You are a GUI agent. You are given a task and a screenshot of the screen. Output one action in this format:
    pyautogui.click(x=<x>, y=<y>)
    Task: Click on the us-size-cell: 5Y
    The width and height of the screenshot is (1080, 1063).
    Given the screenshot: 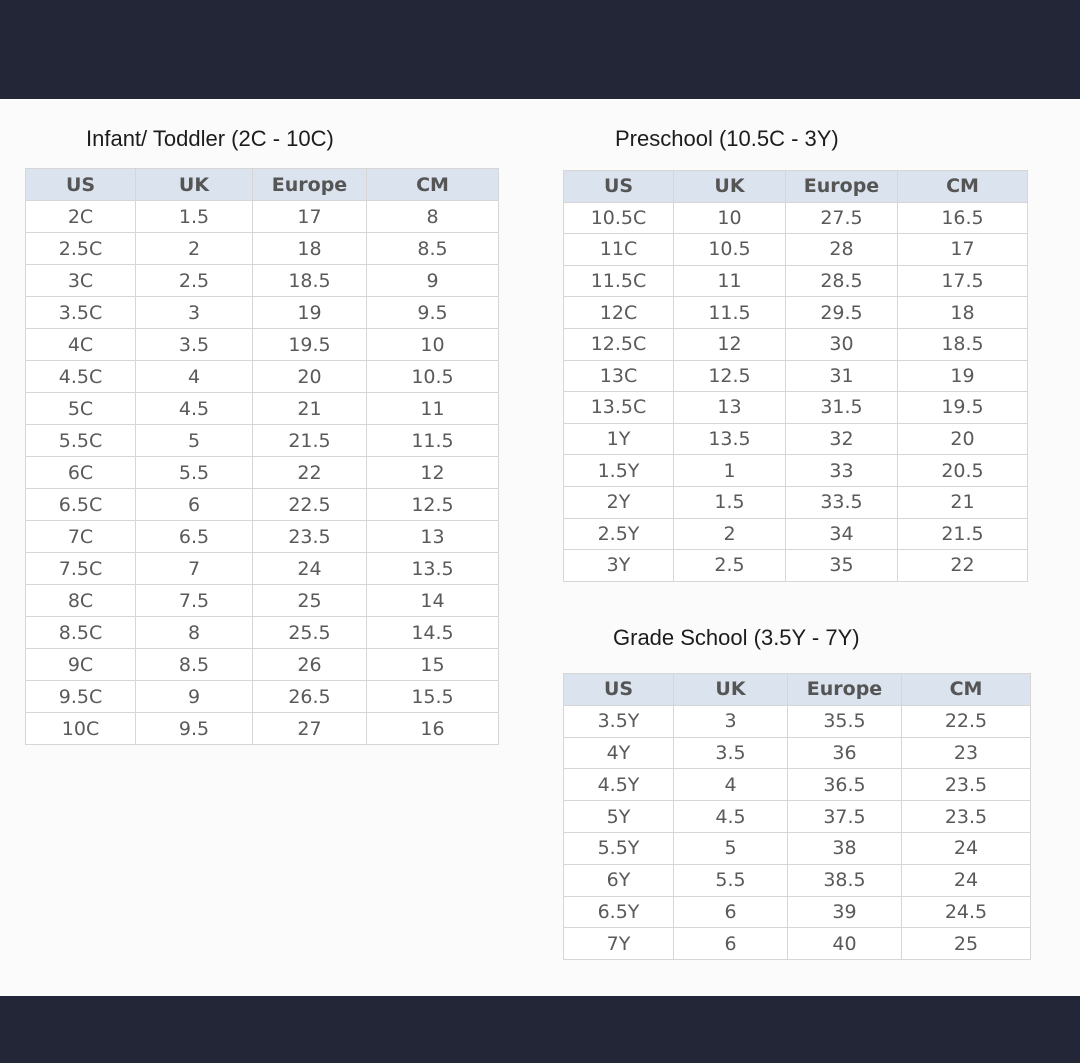 What is the action you would take?
    pyautogui.click(x=618, y=816)
    